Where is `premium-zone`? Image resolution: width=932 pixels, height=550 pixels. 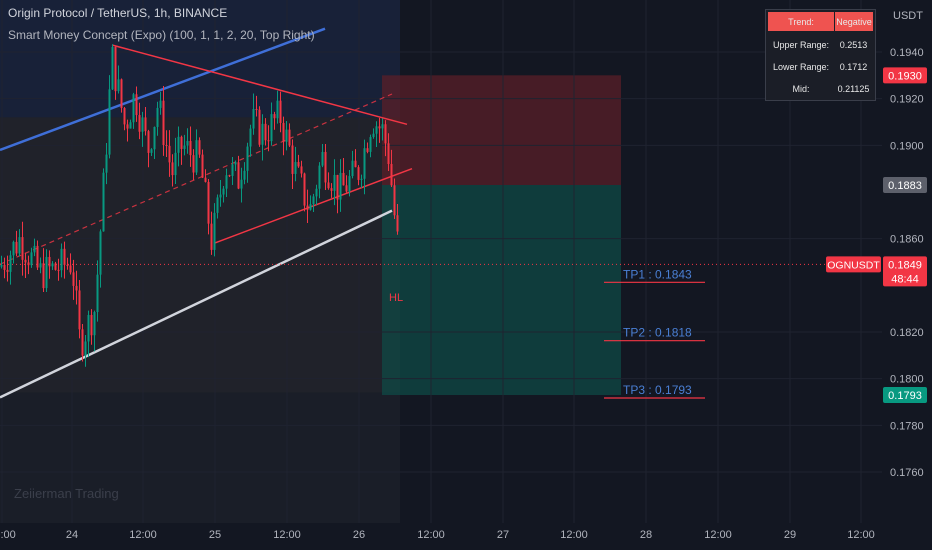
premium-zone is located at coordinates (200, 59).